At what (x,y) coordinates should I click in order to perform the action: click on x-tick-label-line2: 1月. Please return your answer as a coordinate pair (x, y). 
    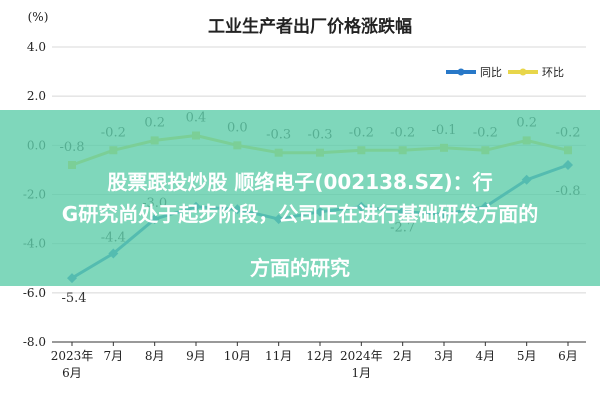
    Looking at the image, I should click on (362, 373).